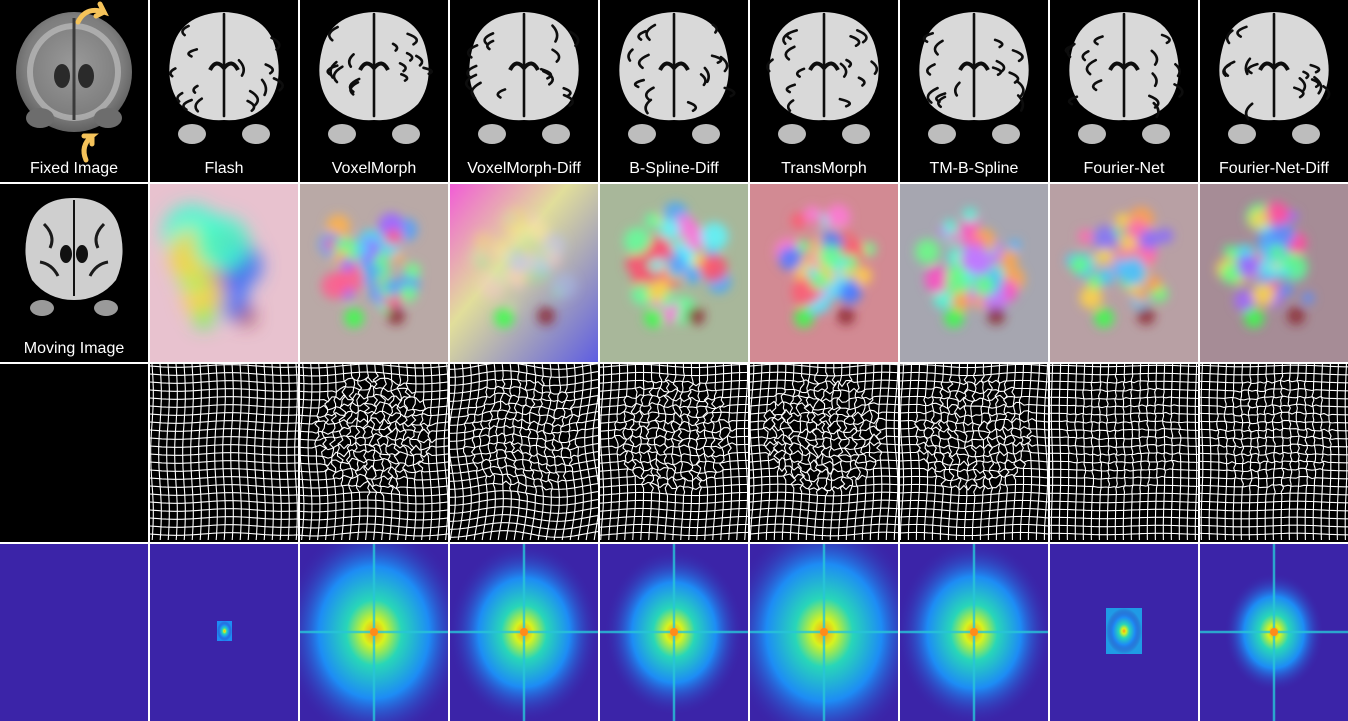 The image size is (1348, 721). I want to click on warped-cell-transmorph: TransMorph, so click(824, 91).